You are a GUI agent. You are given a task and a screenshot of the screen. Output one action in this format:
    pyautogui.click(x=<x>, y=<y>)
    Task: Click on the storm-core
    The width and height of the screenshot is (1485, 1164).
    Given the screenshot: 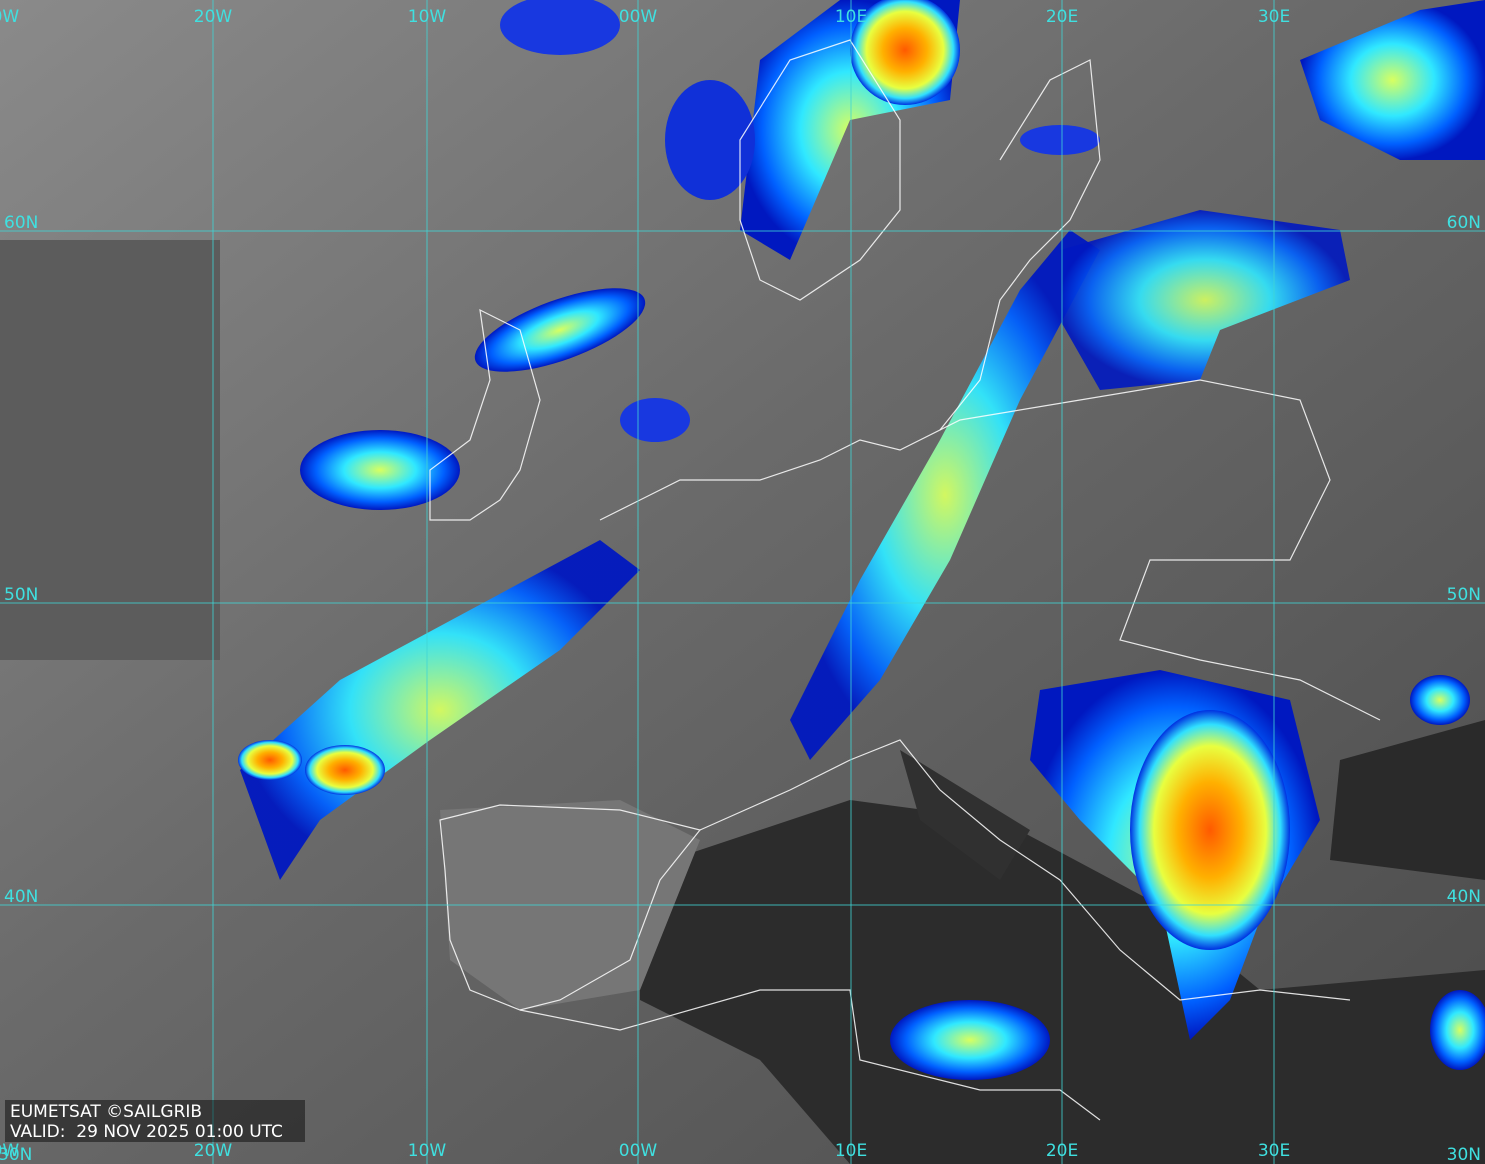 What is the action you would take?
    pyautogui.click(x=1210, y=830)
    